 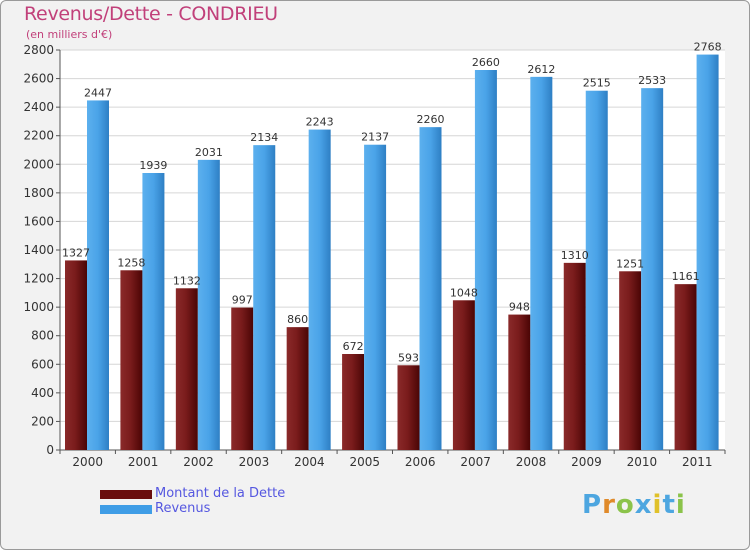 I want to click on data-label: 1939, so click(x=153, y=165).